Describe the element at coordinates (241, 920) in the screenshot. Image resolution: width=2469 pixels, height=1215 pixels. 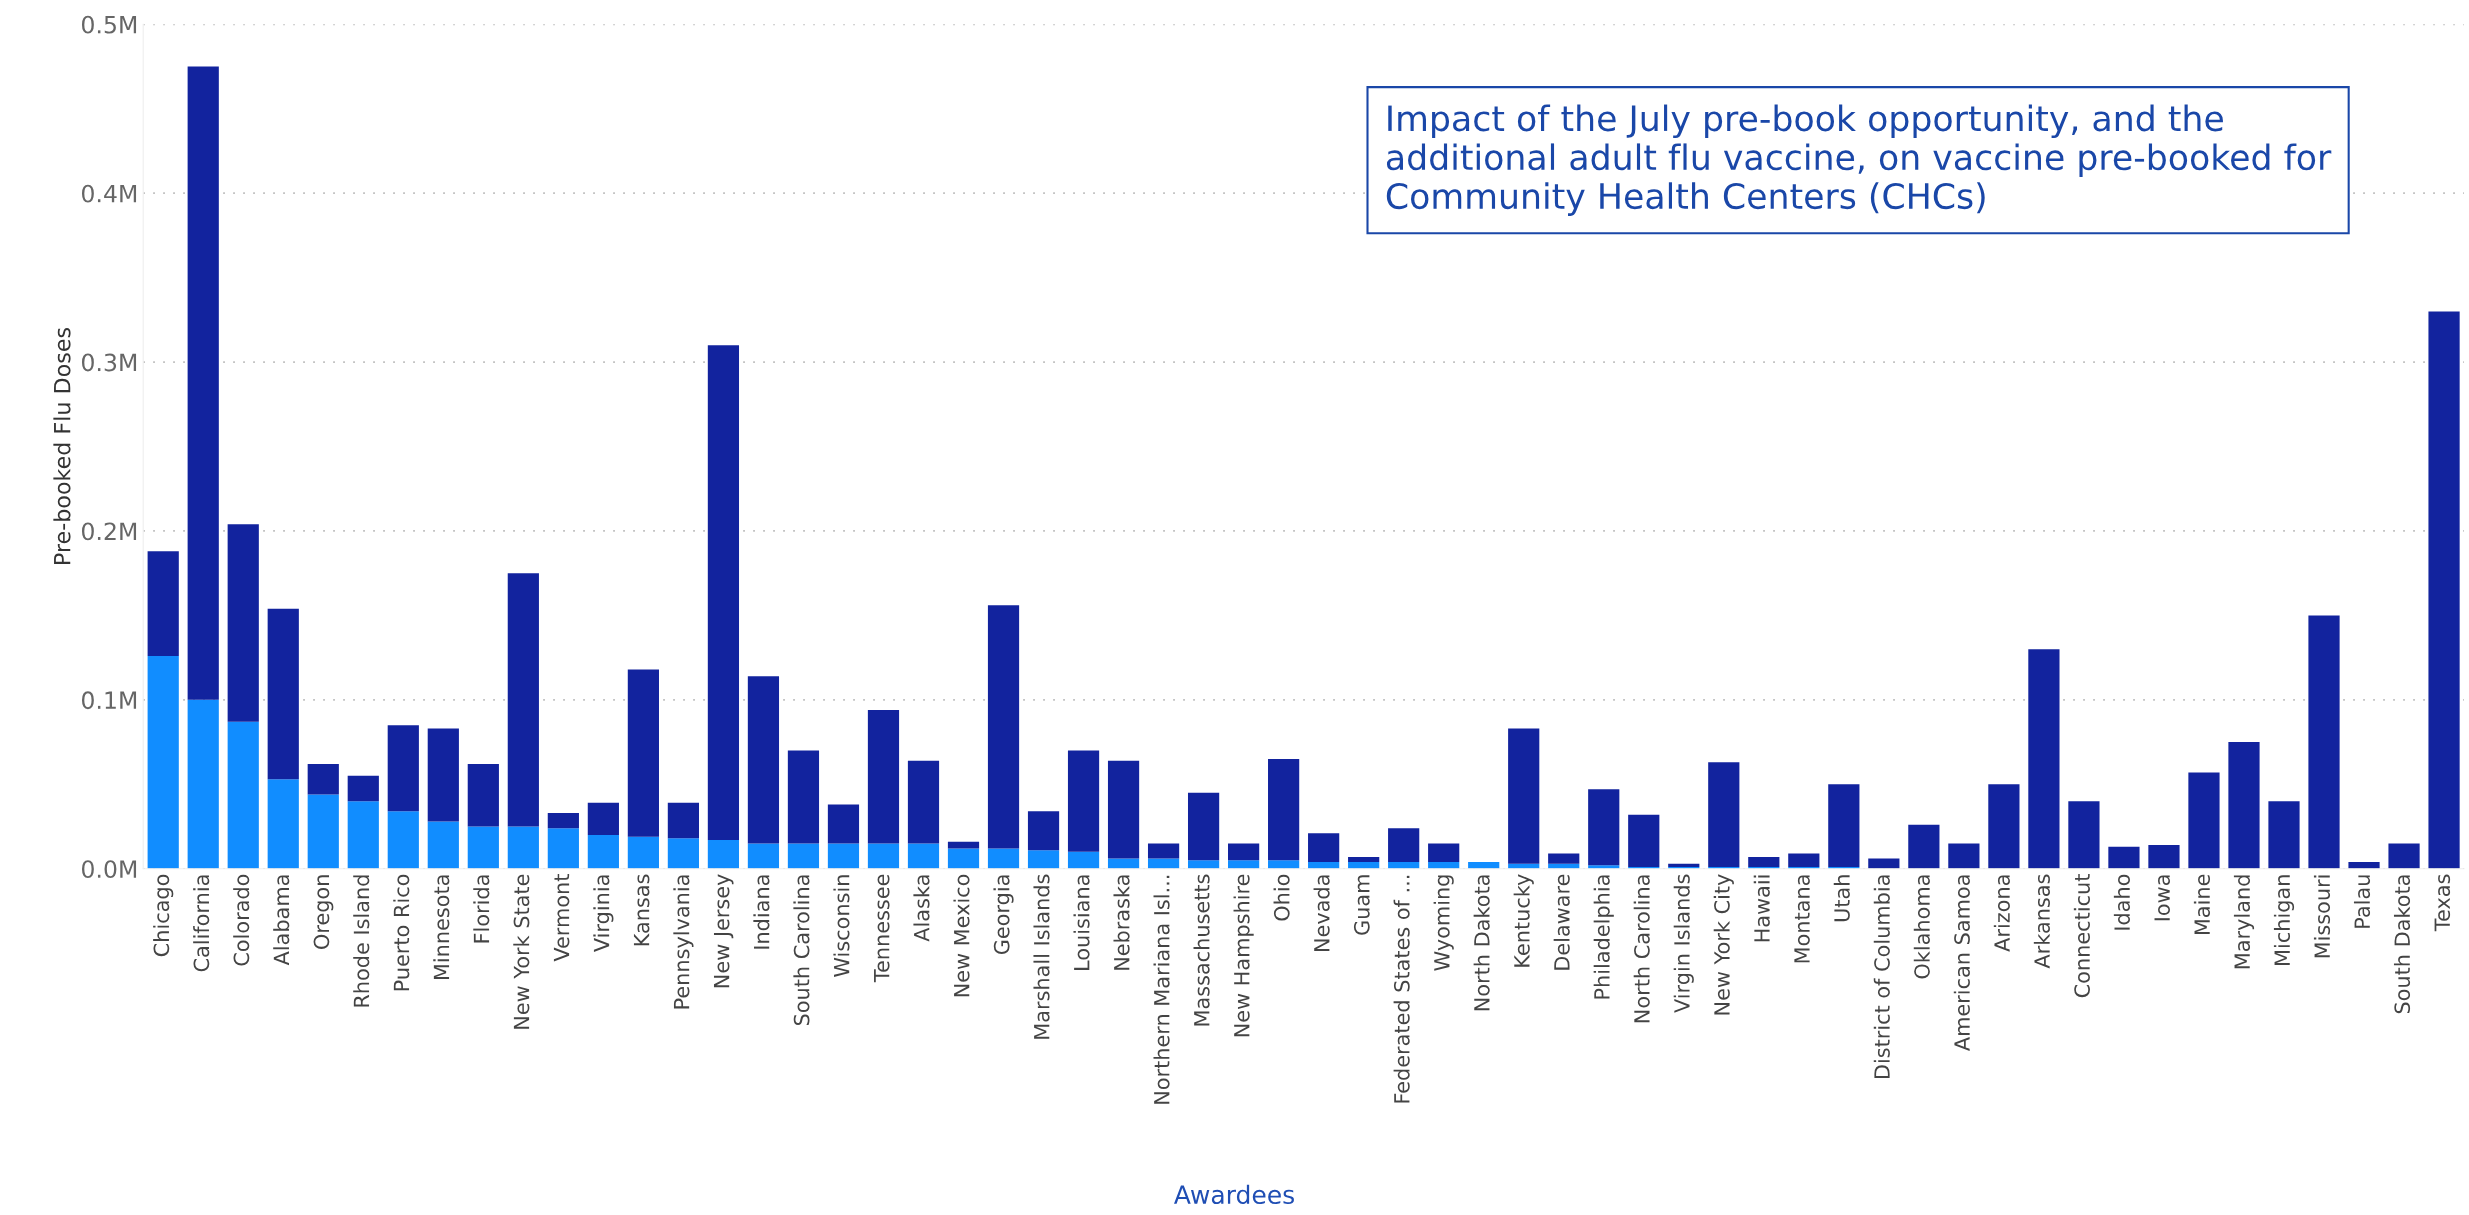
I see `x-tick-label: Colorado` at that location.